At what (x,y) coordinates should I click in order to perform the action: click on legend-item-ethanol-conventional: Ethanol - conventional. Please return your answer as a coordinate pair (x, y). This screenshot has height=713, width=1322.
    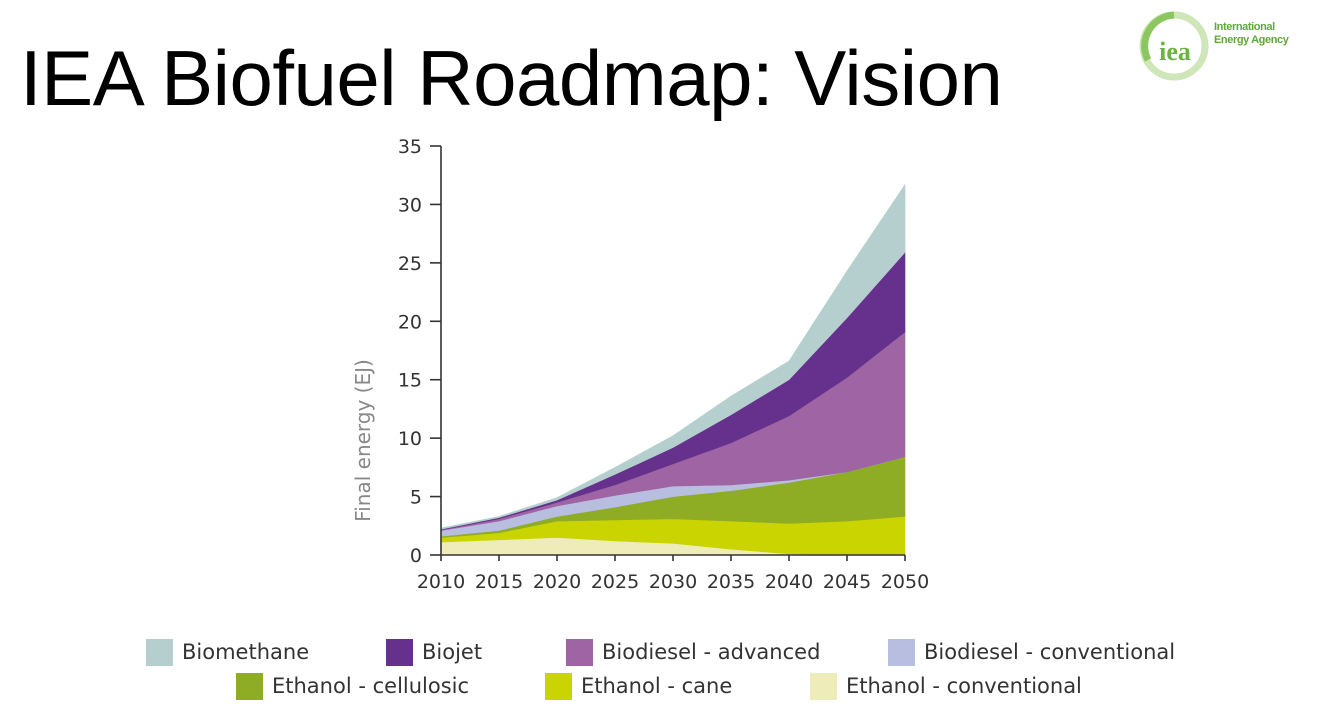
    Looking at the image, I should click on (946, 686).